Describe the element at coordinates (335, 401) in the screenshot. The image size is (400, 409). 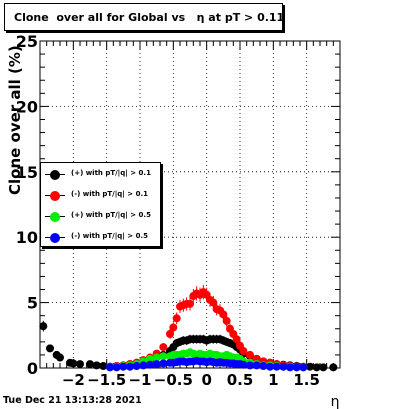
I see `x-axis-label: η` at that location.